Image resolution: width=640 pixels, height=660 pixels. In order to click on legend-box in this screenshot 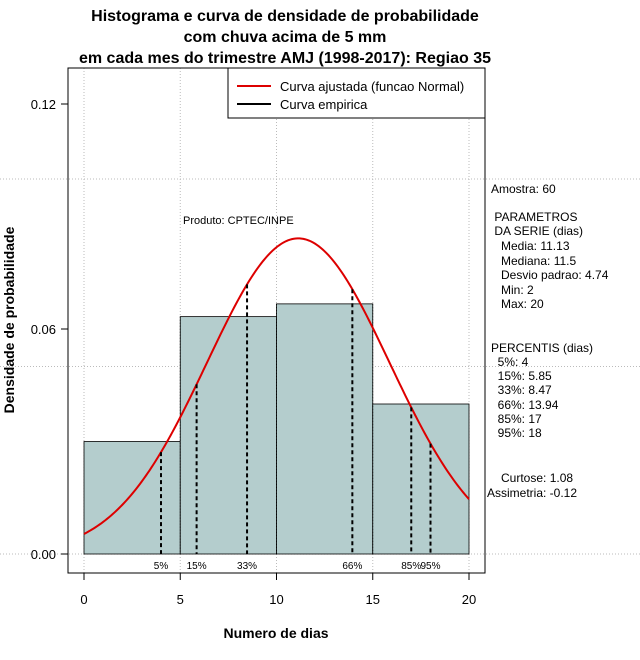, I will do `click(356, 93)`.